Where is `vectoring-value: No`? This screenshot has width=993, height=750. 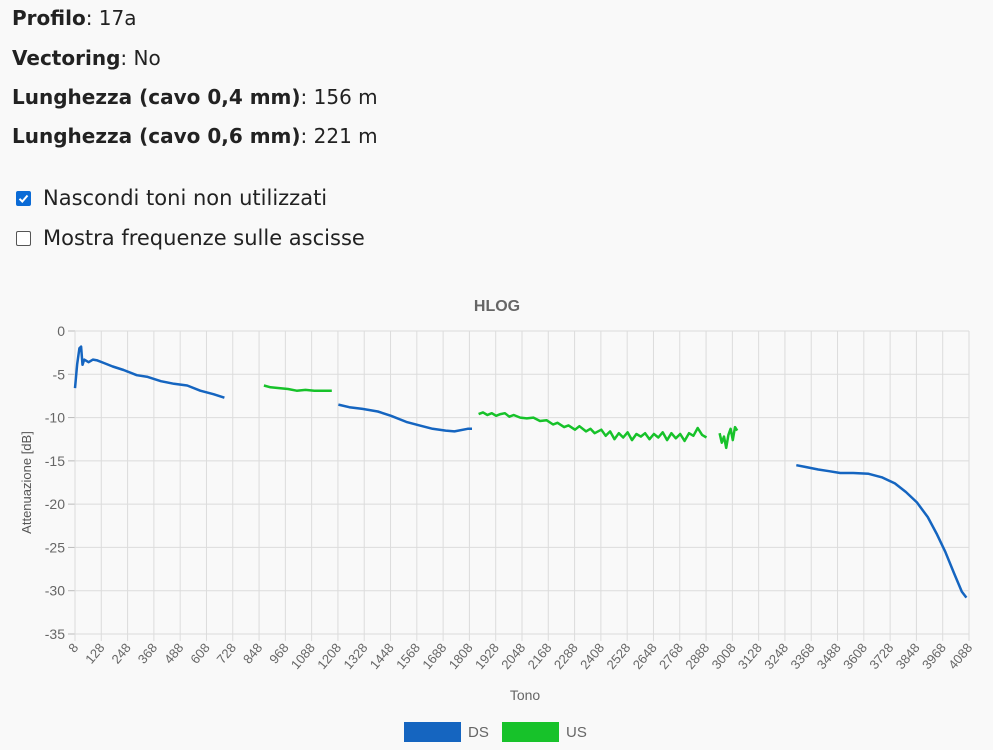 vectoring-value: No is located at coordinates (147, 58).